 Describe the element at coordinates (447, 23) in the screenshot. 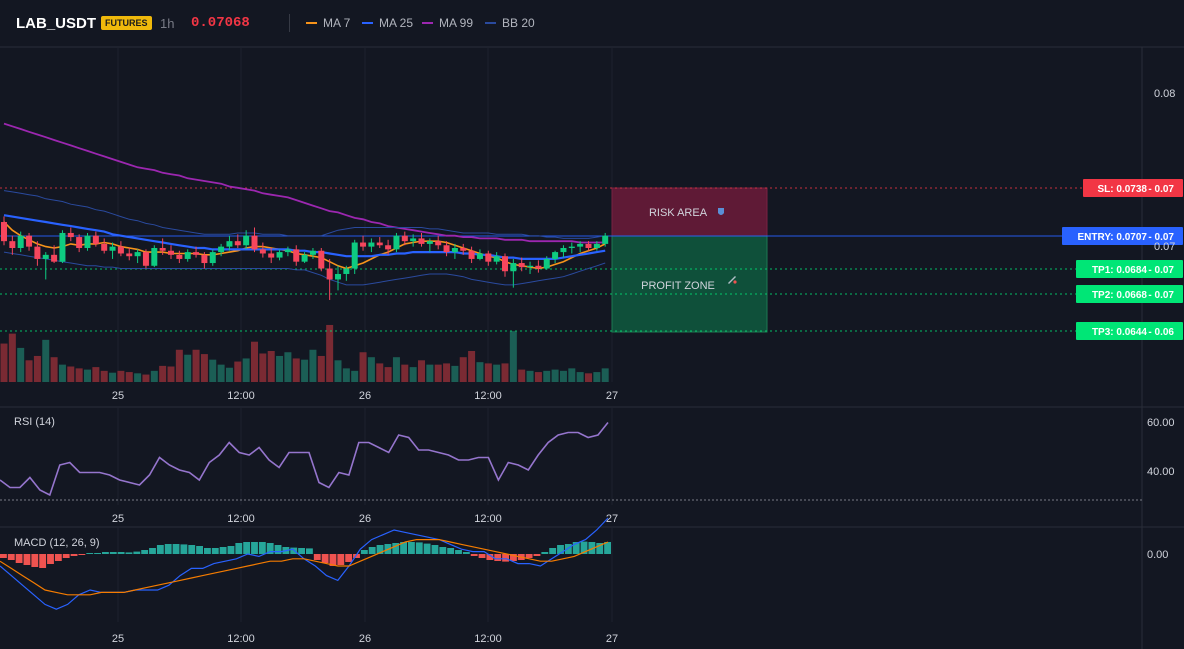

I see `legend-ma99: MA 99` at that location.